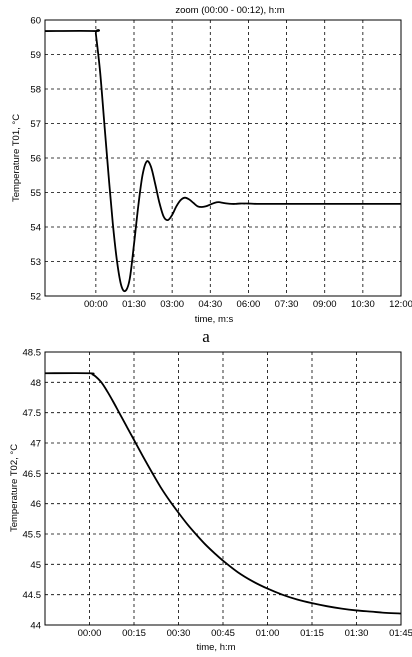 The height and width of the screenshot is (657, 412). I want to click on chart-a-x-tick-label: 03:00, so click(172, 304).